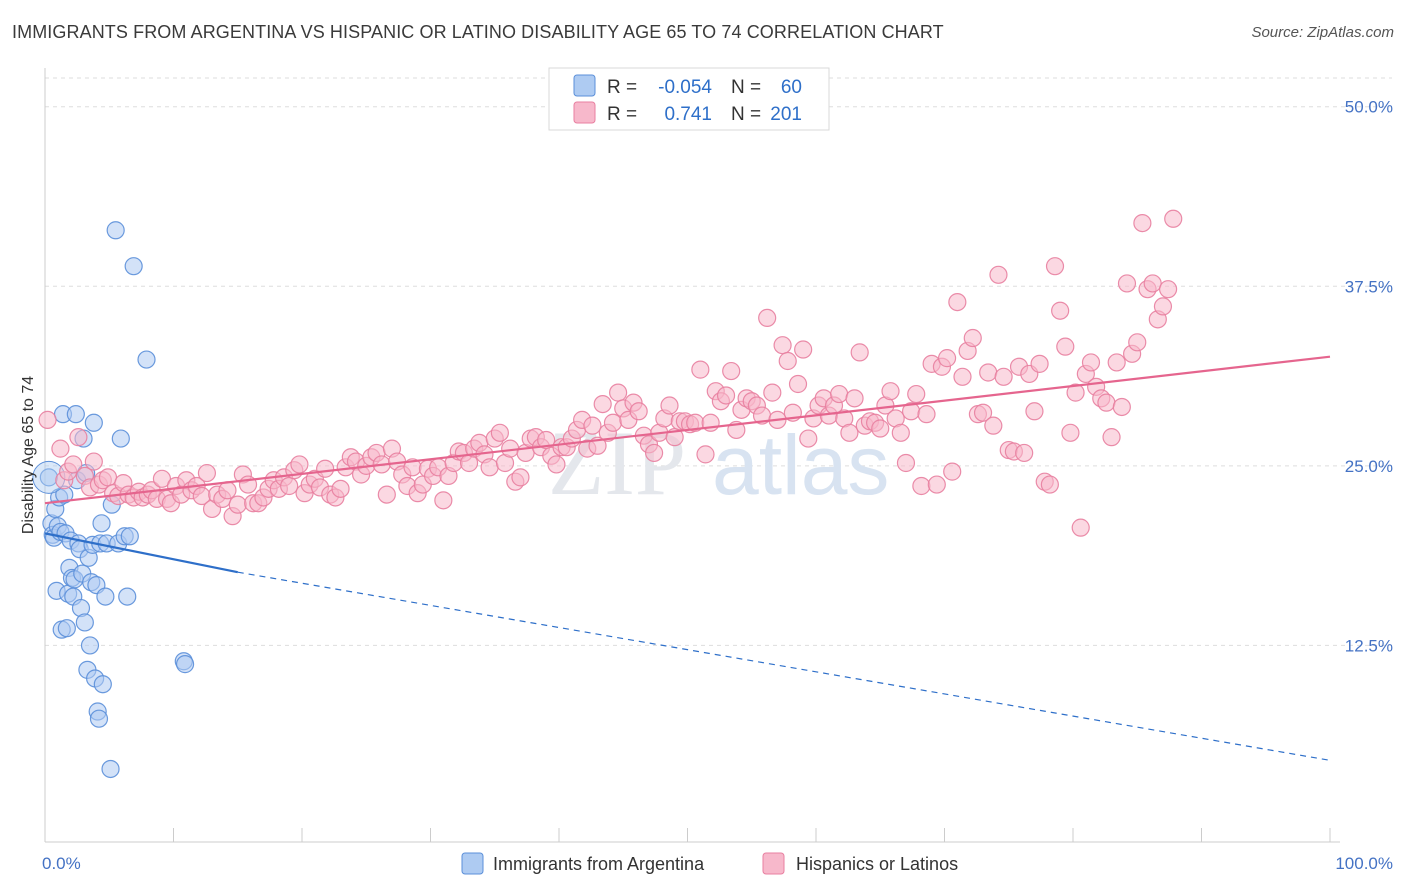  Describe the element at coordinates (599, 864) in the screenshot. I see `bottom-legend-label-argentina: Immigrants from Argentina` at that location.